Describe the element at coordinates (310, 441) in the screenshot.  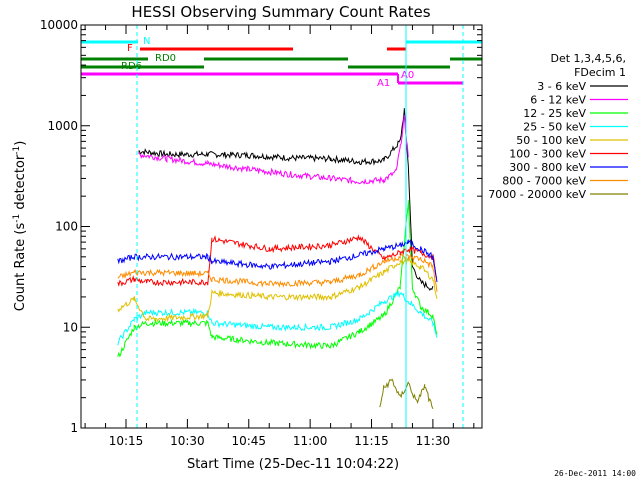
I see `x-tick-label-3: 11:00` at that location.